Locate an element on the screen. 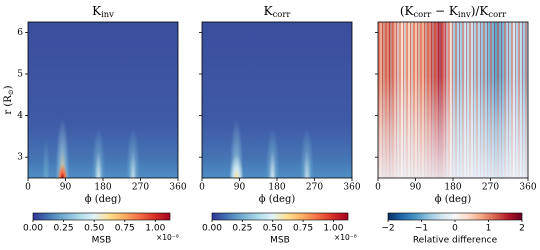 The image size is (540, 250). y-tick-label: 4 is located at coordinates (20, 116).